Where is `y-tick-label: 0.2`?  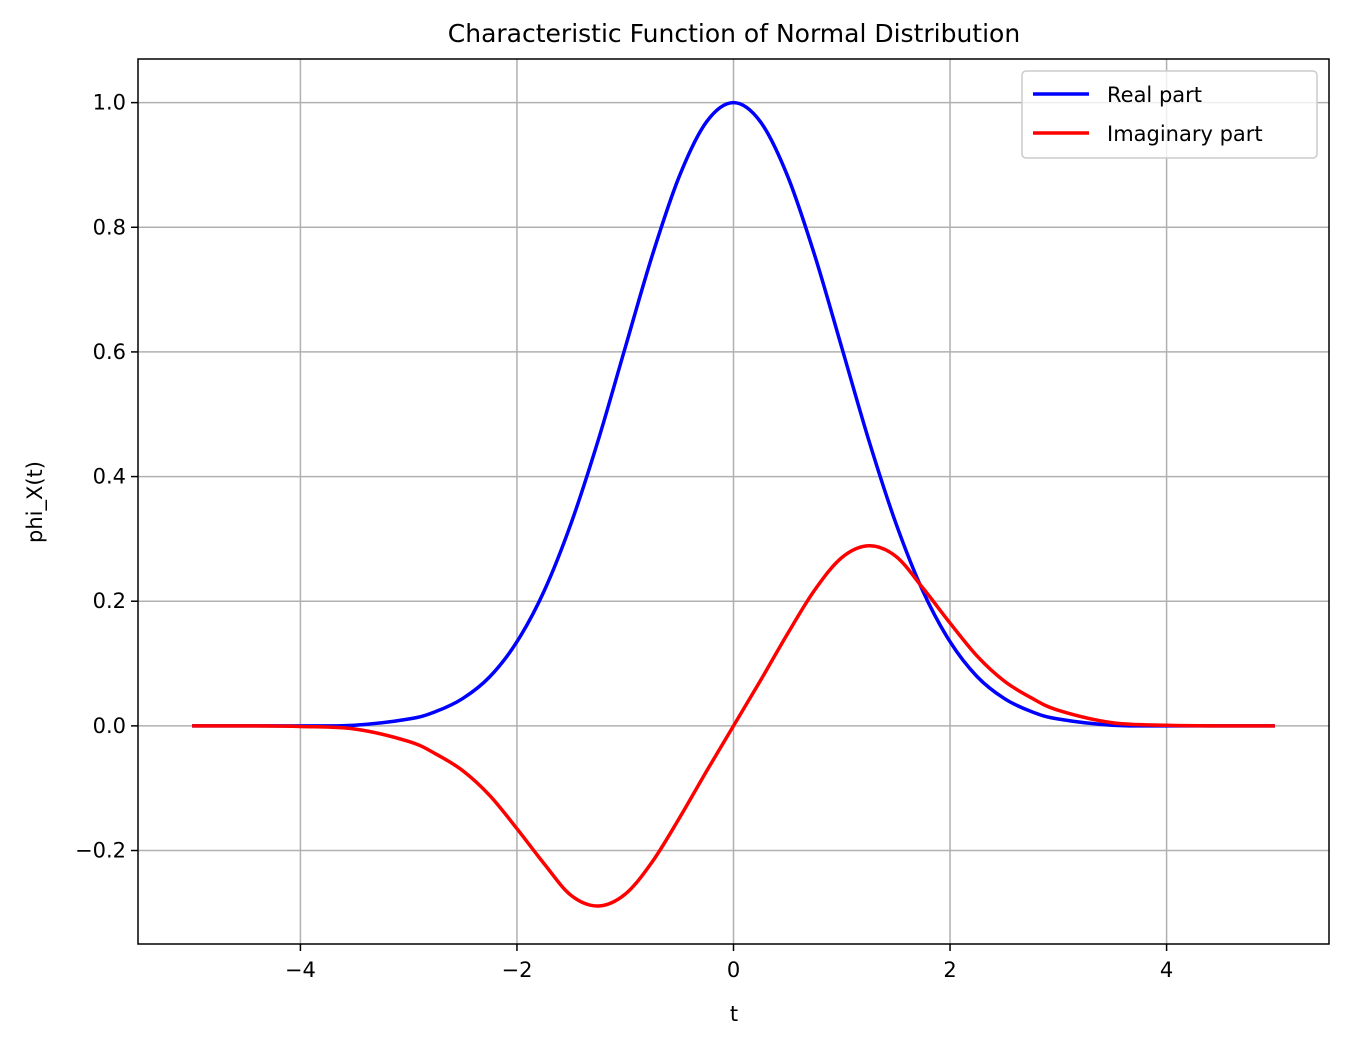 y-tick-label: 0.2 is located at coordinates (109, 601).